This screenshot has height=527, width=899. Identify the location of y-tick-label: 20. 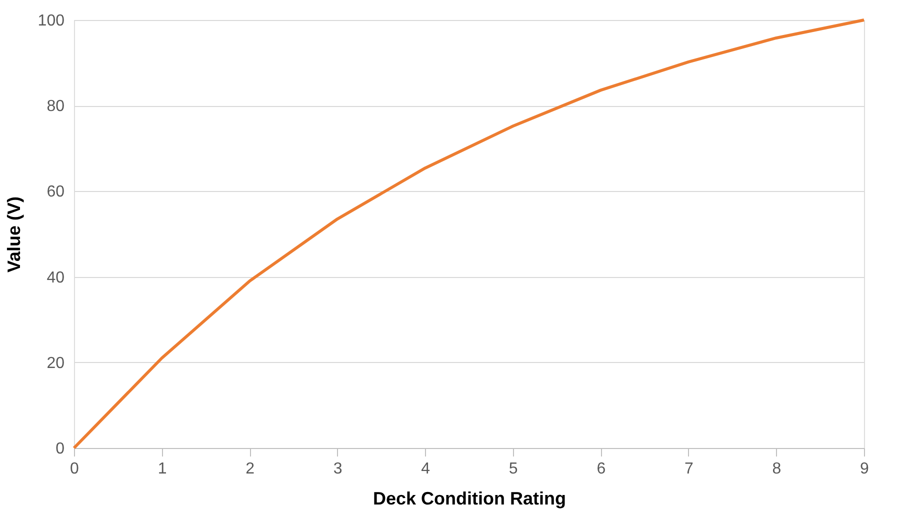
(55, 363).